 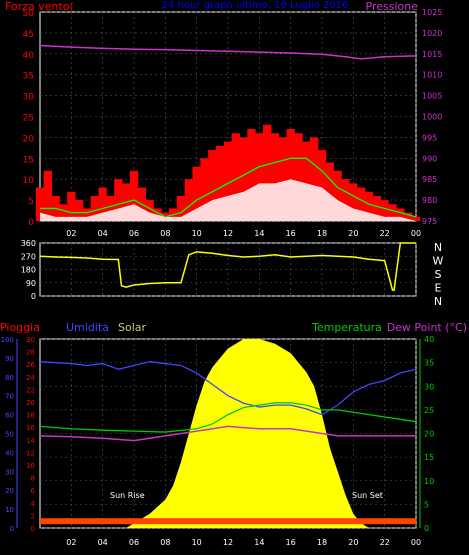 I want to click on pressure-line, so click(x=228, y=52).